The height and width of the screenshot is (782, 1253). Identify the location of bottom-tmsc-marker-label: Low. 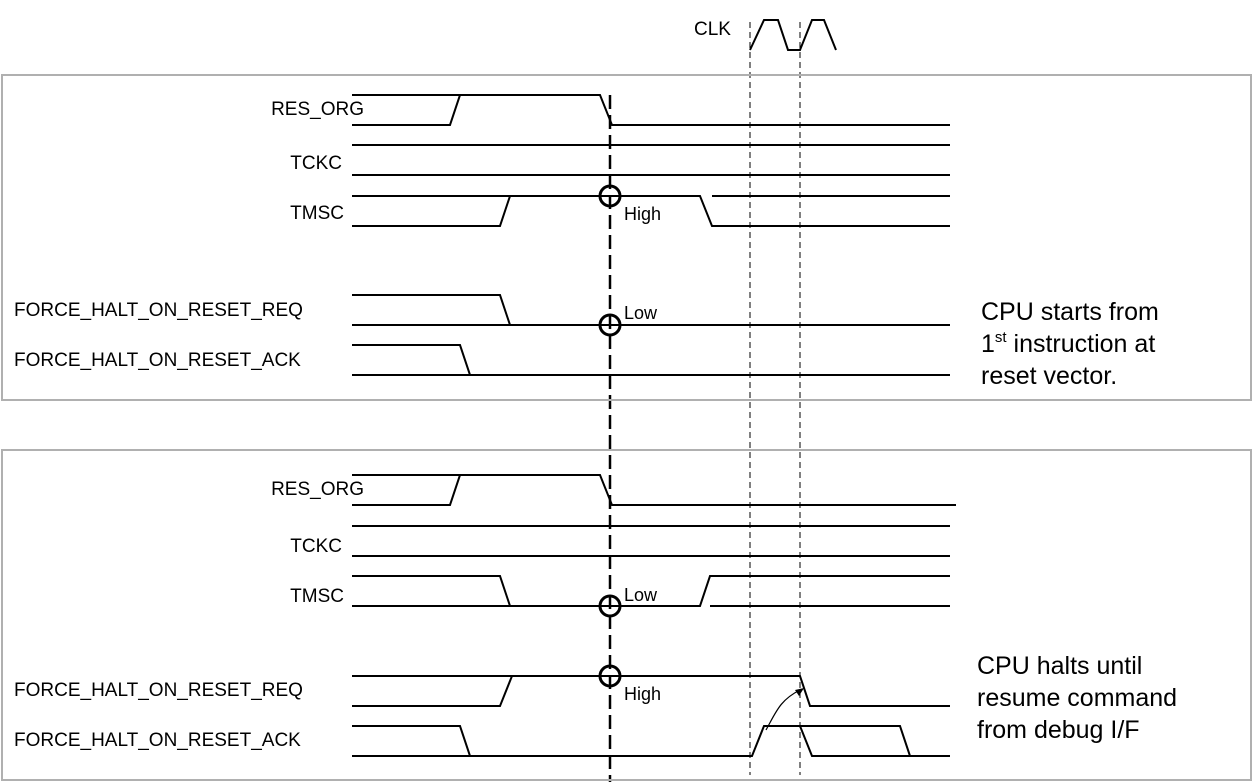
(641, 595).